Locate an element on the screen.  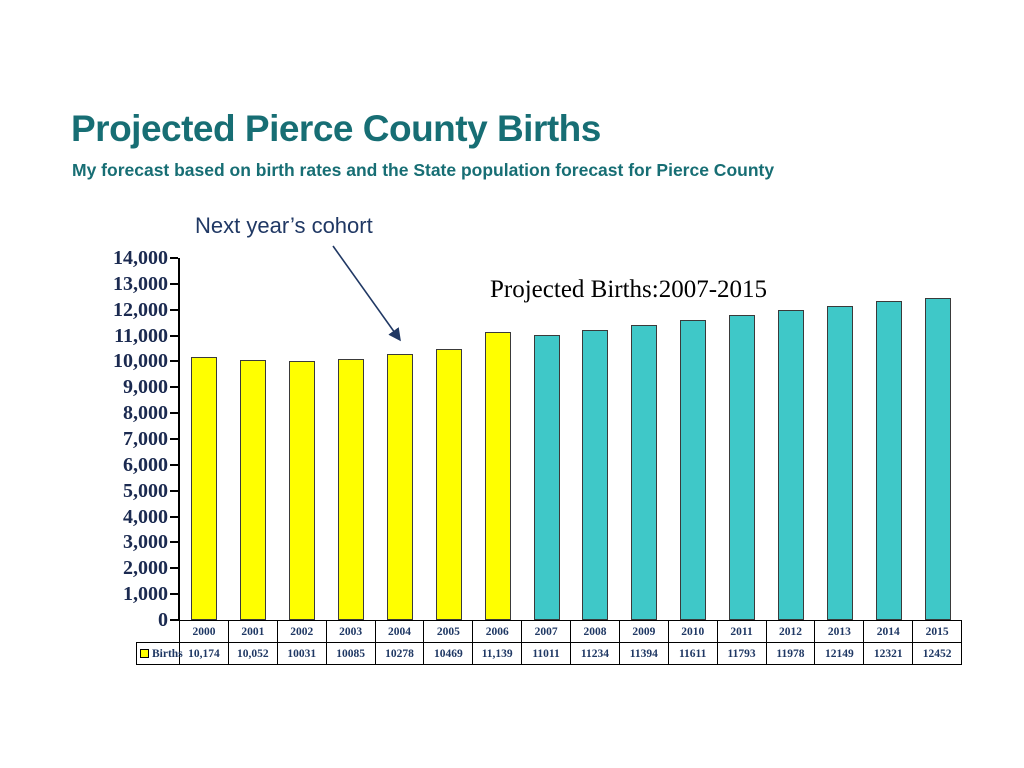
value-cell-2003: 10085 is located at coordinates (351, 653).